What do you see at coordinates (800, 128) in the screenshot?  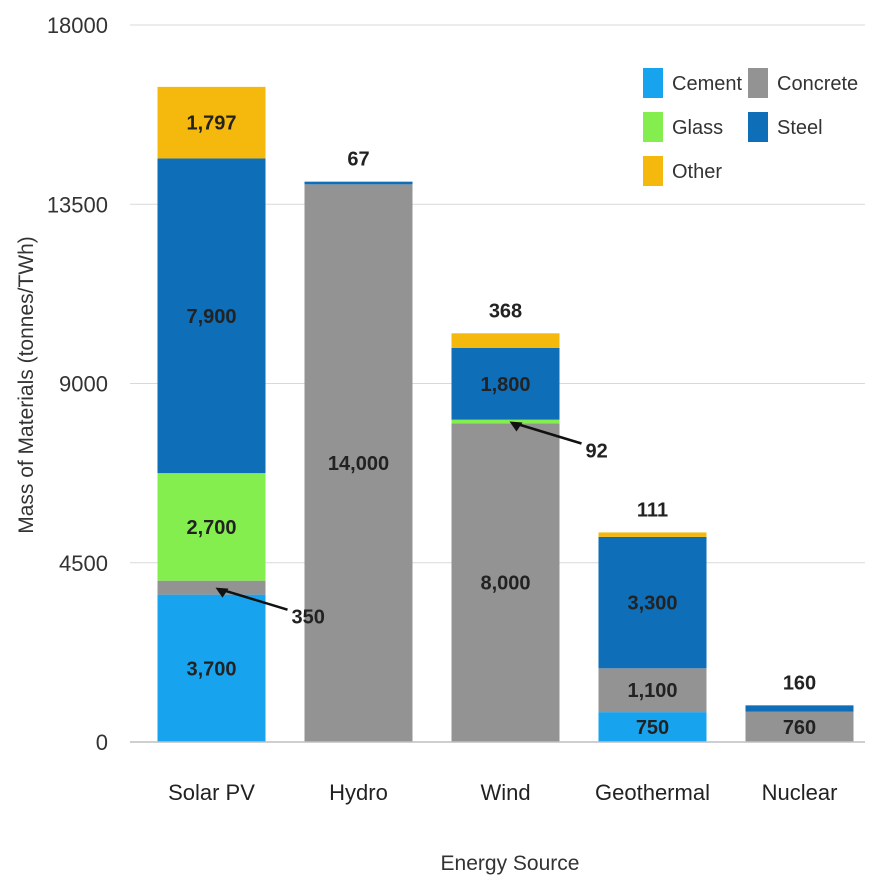 I see `legend-label-steel: Steel` at bounding box center [800, 128].